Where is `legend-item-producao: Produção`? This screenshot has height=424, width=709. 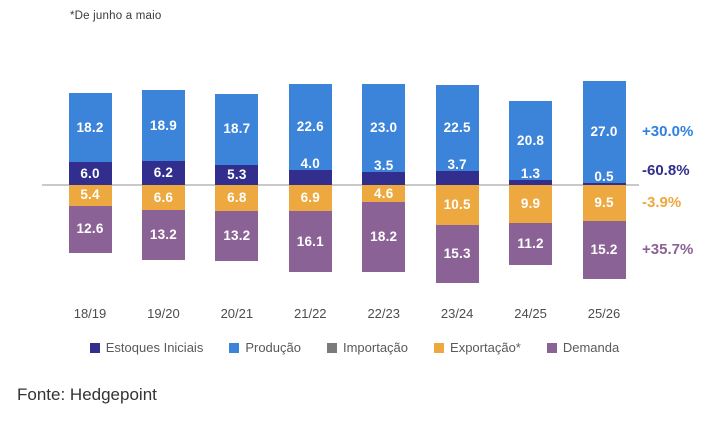 legend-item-producao: Produção is located at coordinates (265, 347).